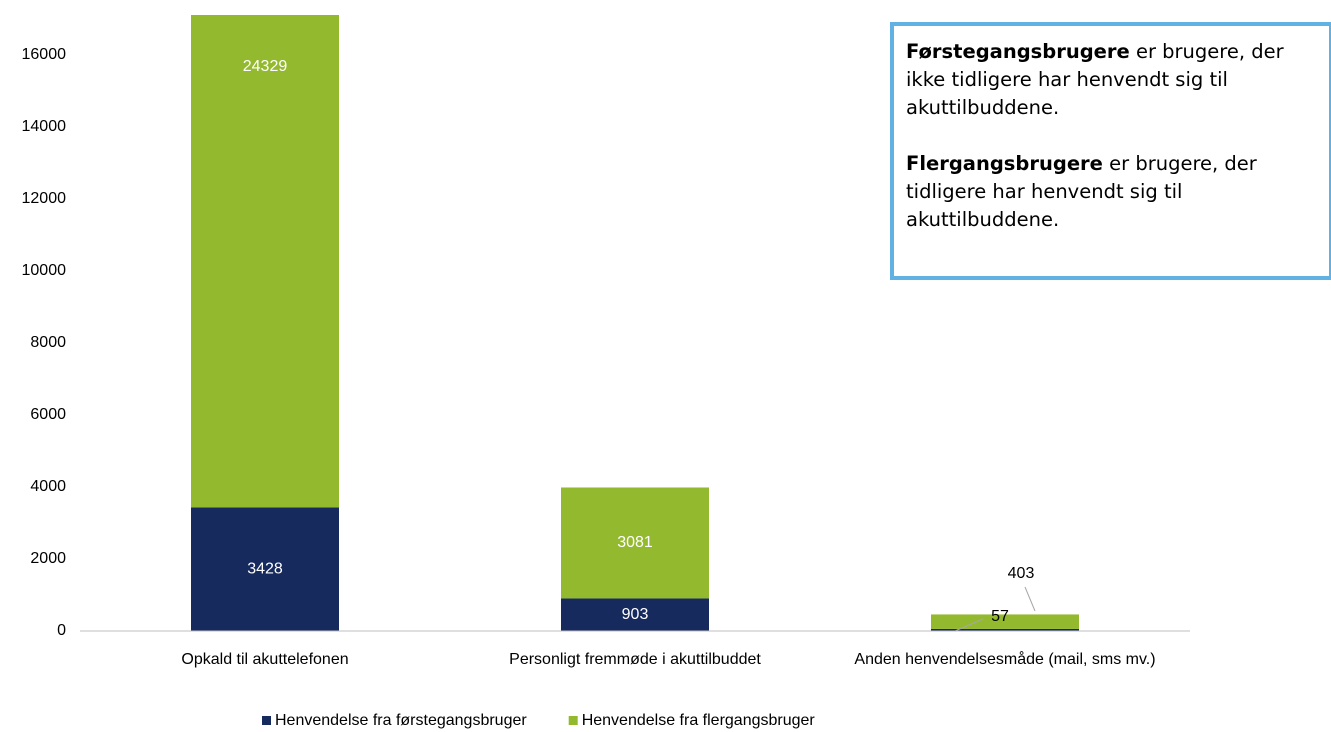  I want to click on annotation-term: Flergangsbrugere, so click(1004, 163).